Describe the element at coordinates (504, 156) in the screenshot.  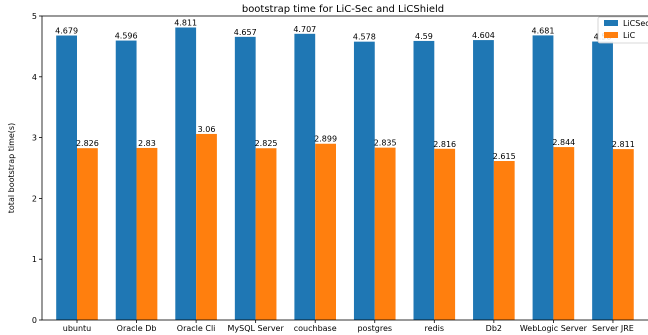
I see `data-label-lic-7: 2.615` at that location.